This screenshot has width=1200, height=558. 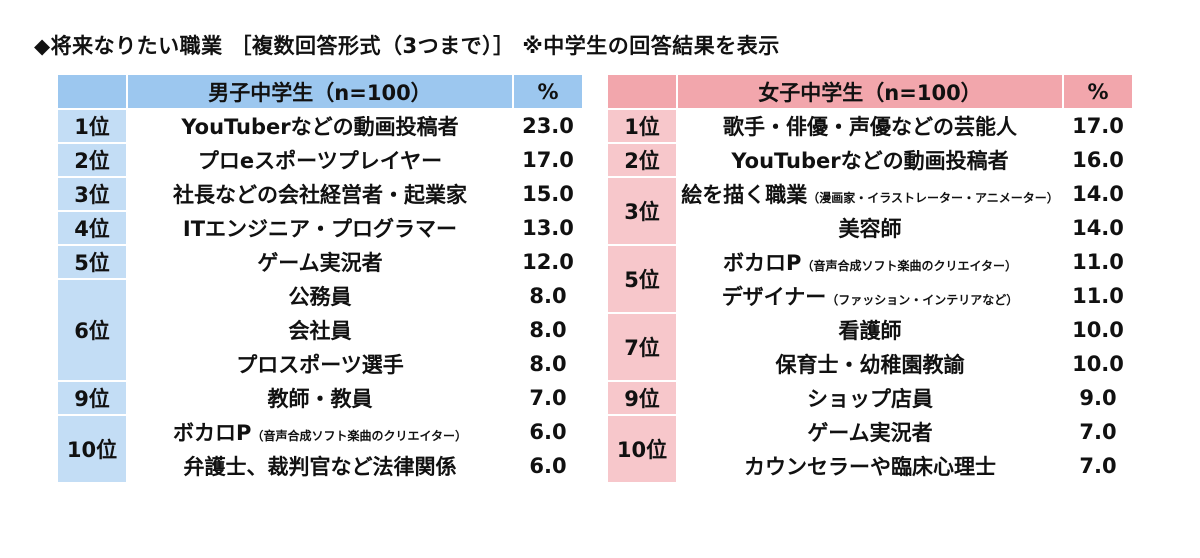 I want to click on job-cell: 教師・教員, so click(x=320, y=398).